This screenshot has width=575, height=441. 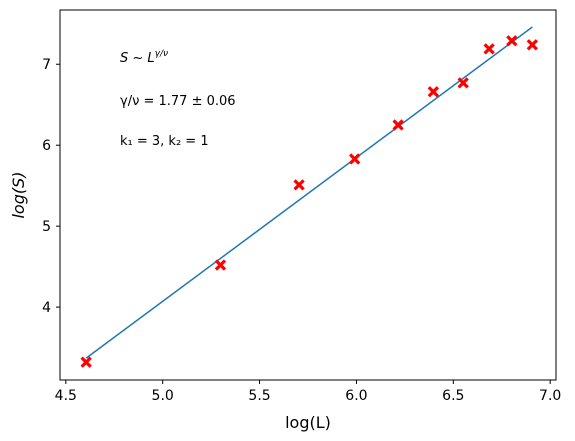 What do you see at coordinates (46, 146) in the screenshot?
I see `y-tick-label: 6` at bounding box center [46, 146].